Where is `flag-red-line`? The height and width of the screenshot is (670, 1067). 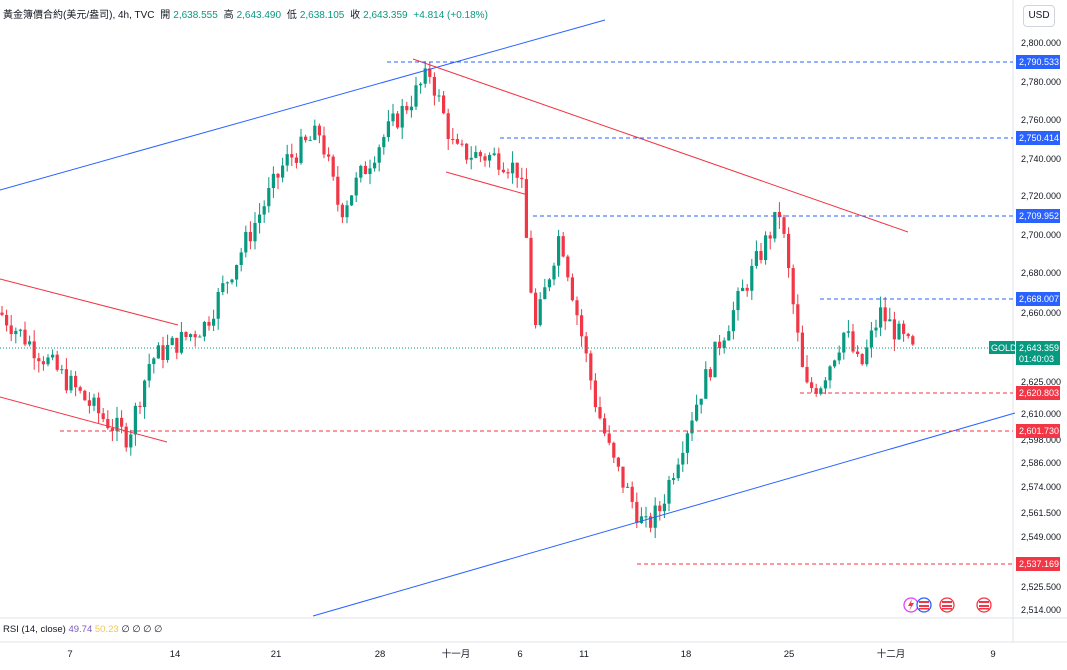
flag-red-line is located at coordinates (487, 183).